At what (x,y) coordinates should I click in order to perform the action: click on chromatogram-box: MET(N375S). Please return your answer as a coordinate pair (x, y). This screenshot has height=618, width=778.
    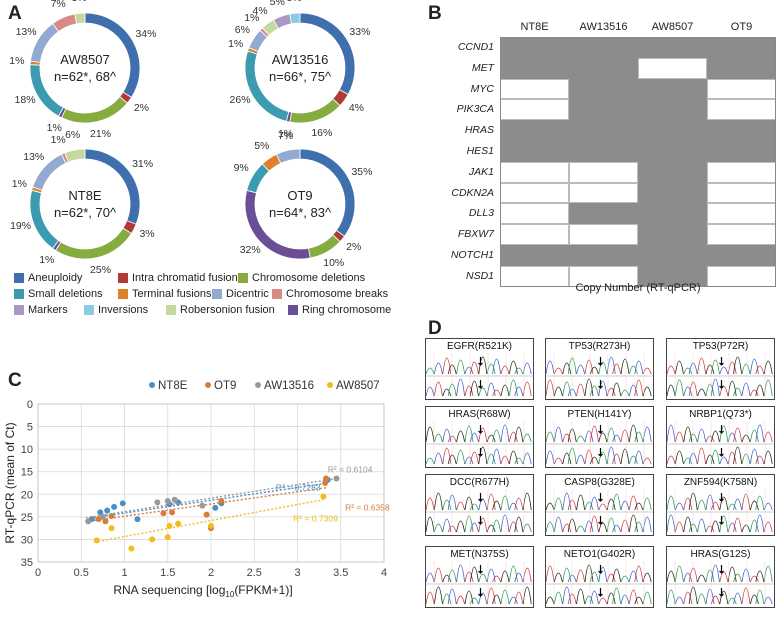
    Looking at the image, I should click on (479, 577).